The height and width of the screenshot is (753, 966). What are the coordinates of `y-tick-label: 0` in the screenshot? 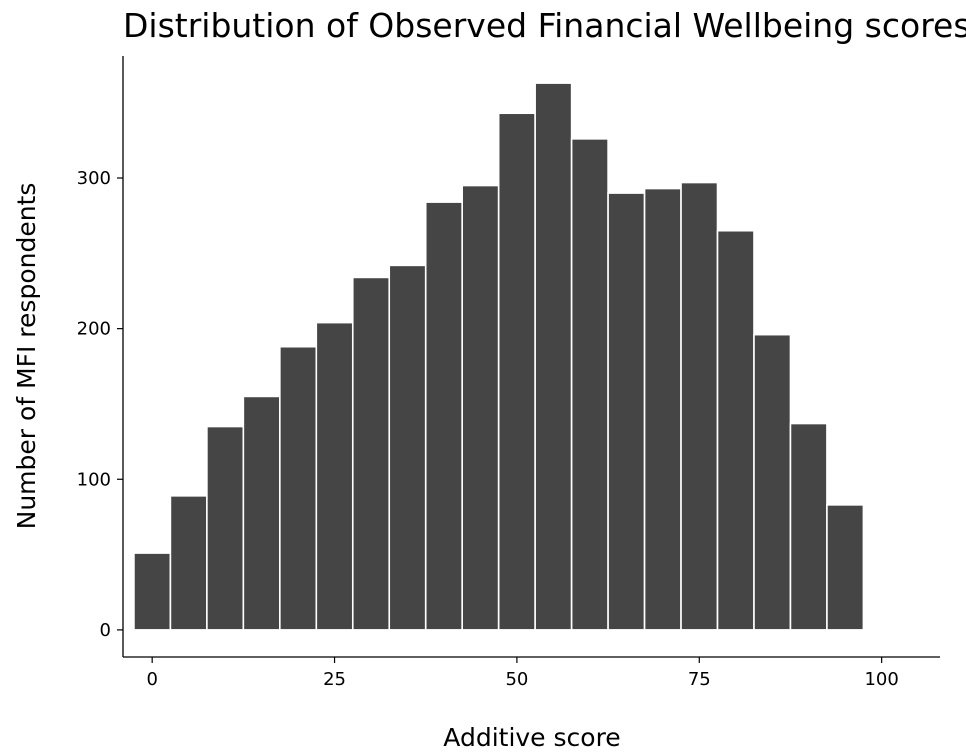 It's located at (105, 630).